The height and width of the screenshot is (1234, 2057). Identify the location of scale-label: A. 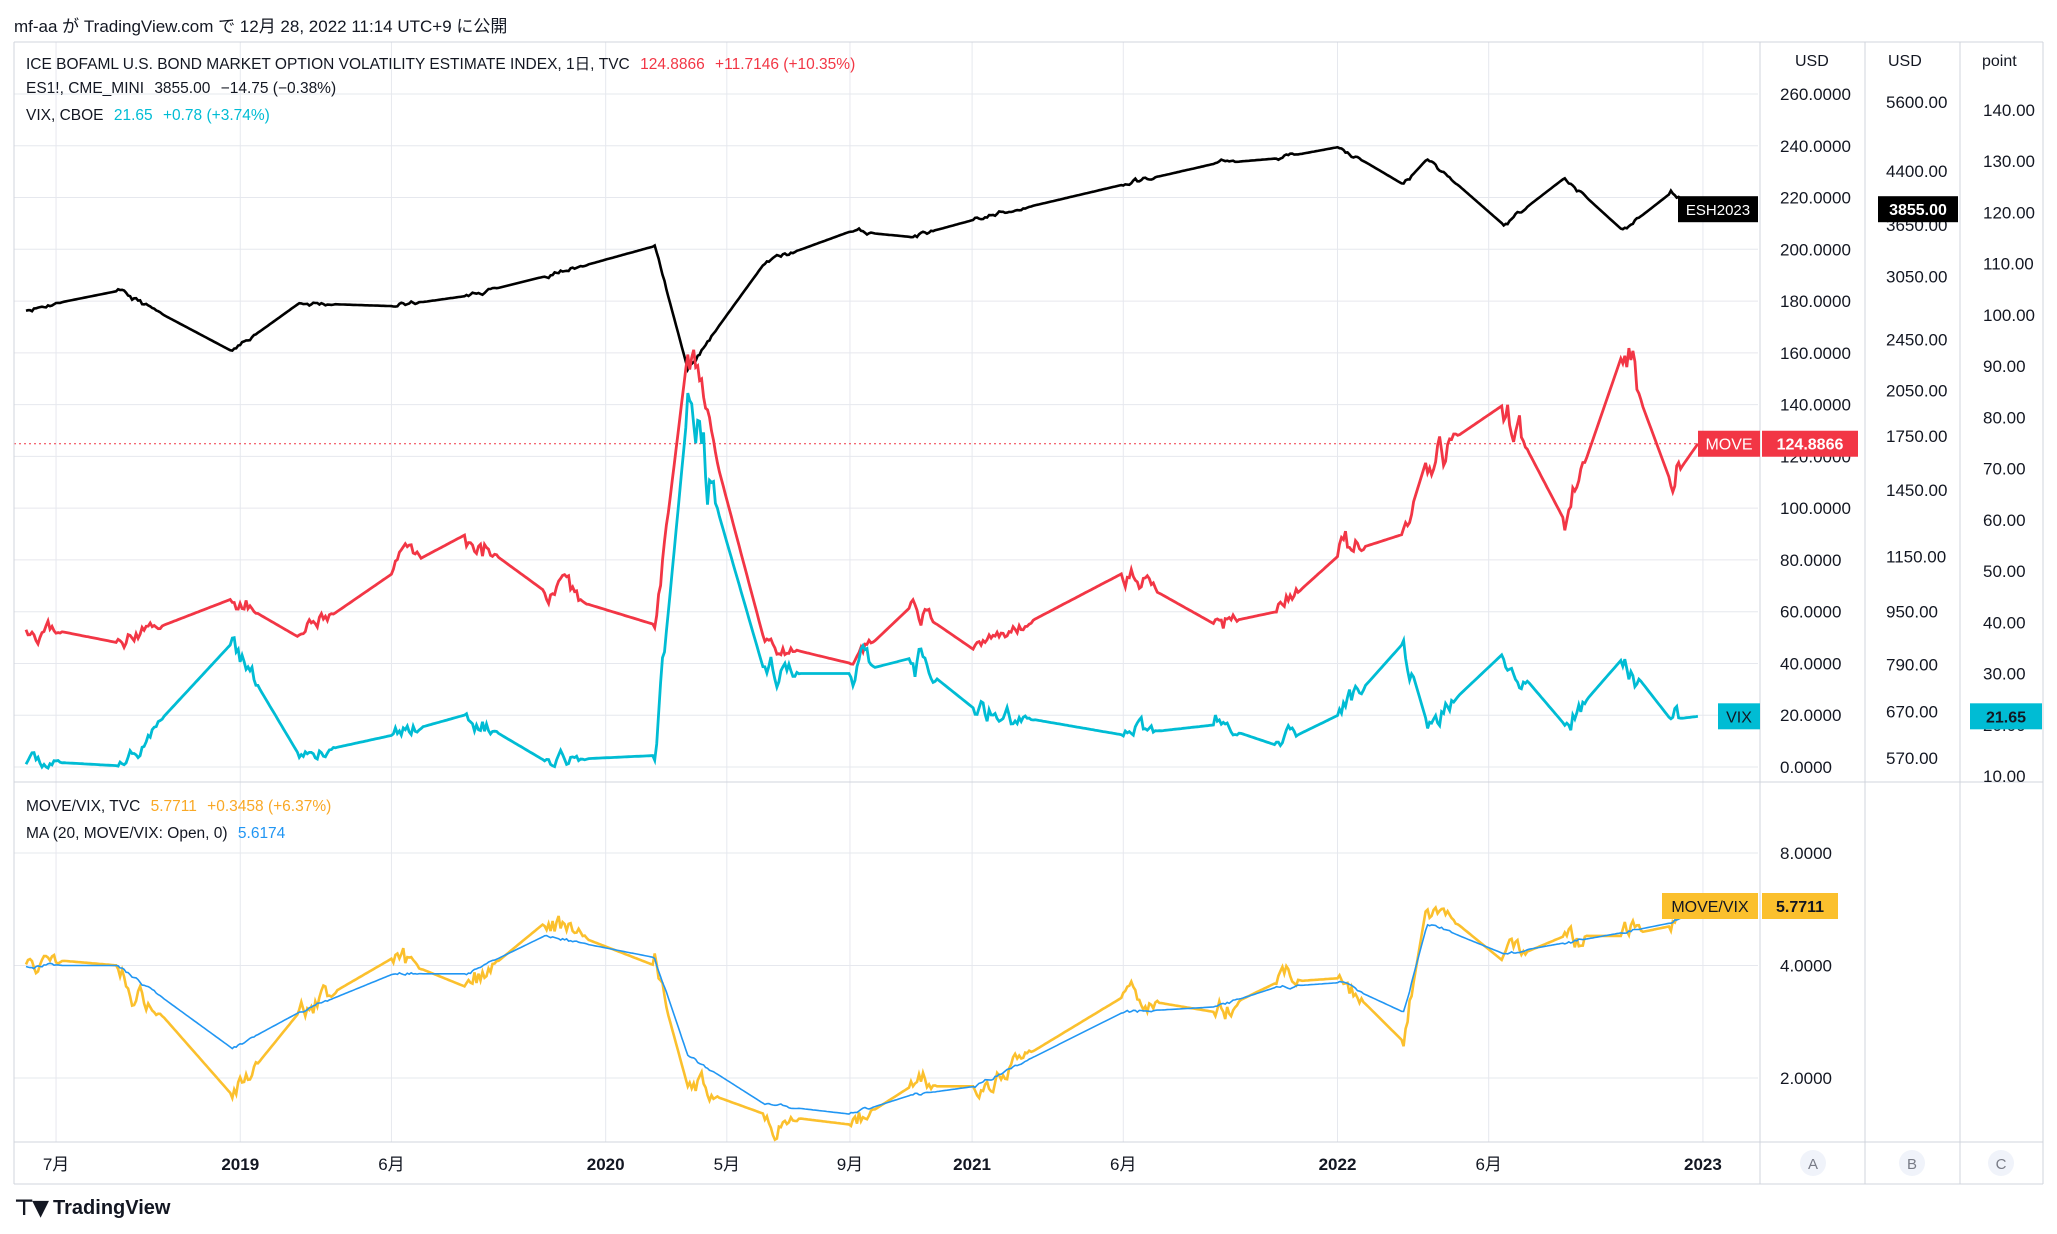
(1813, 1164).